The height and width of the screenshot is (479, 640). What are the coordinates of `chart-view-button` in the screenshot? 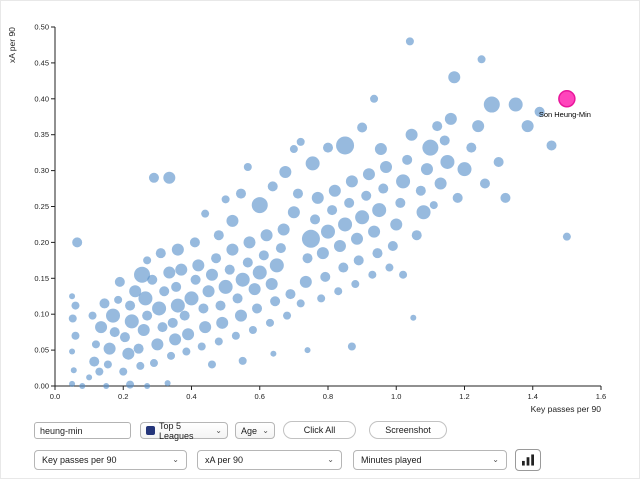 It's located at (528, 460).